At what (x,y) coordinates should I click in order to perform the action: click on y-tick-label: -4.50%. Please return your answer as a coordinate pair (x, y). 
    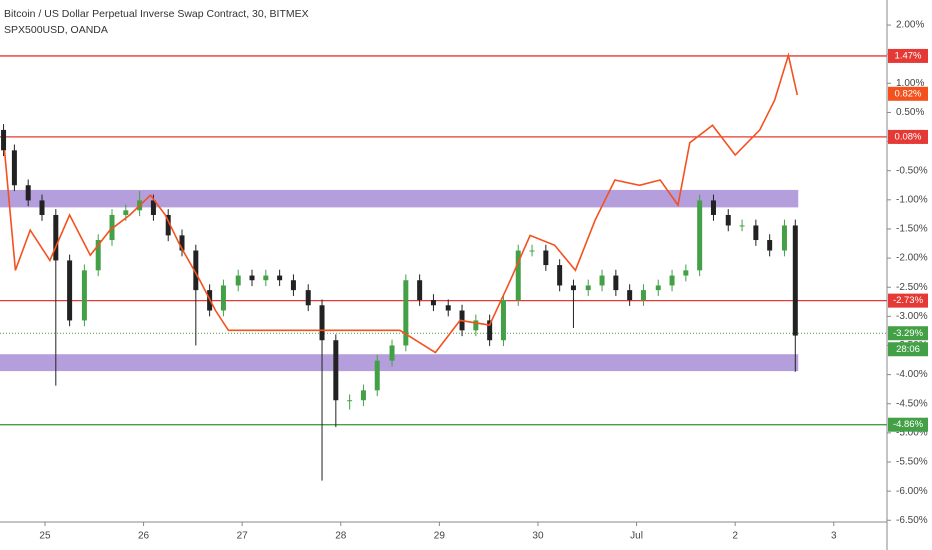
    Looking at the image, I should click on (912, 403).